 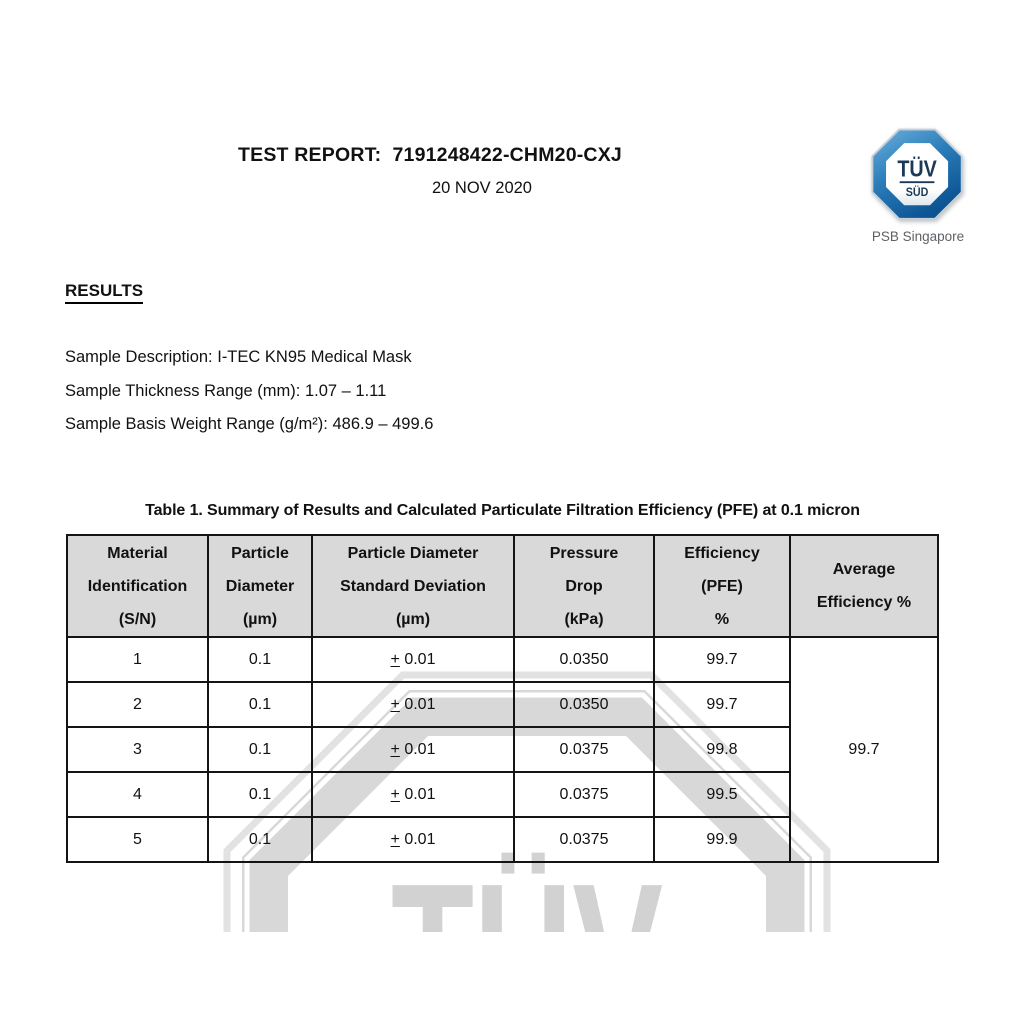 I want to click on results-heading-text: RESULTS, so click(x=104, y=292).